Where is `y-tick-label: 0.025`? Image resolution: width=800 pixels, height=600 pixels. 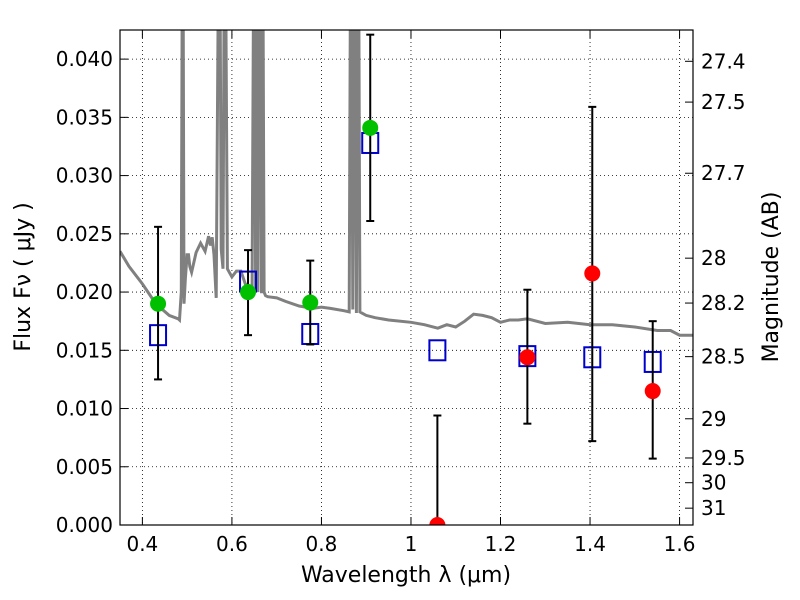
y-tick-label: 0.025 is located at coordinates (84, 234).